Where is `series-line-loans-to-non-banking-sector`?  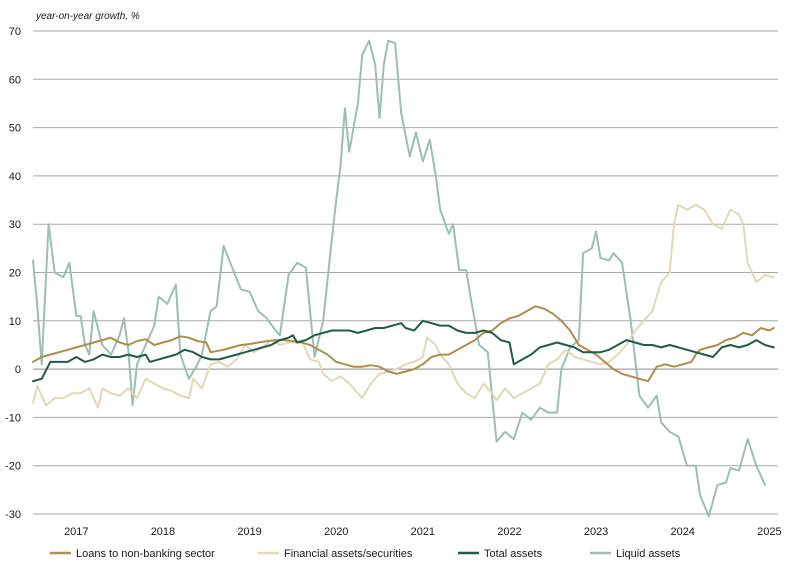
series-line-loans-to-non-banking-sector is located at coordinates (403, 344).